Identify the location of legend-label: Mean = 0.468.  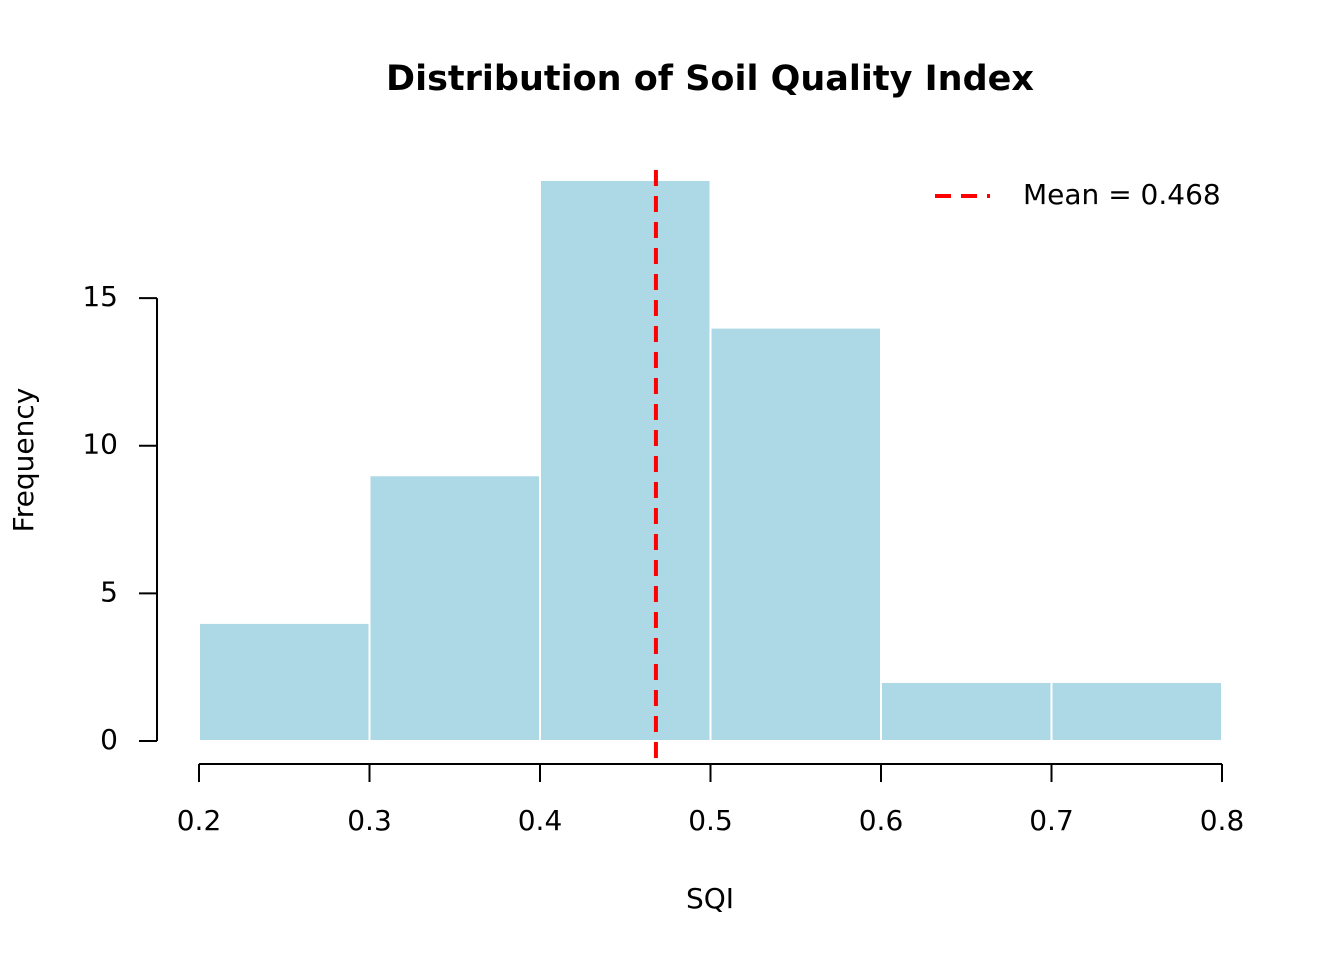
(1122, 194).